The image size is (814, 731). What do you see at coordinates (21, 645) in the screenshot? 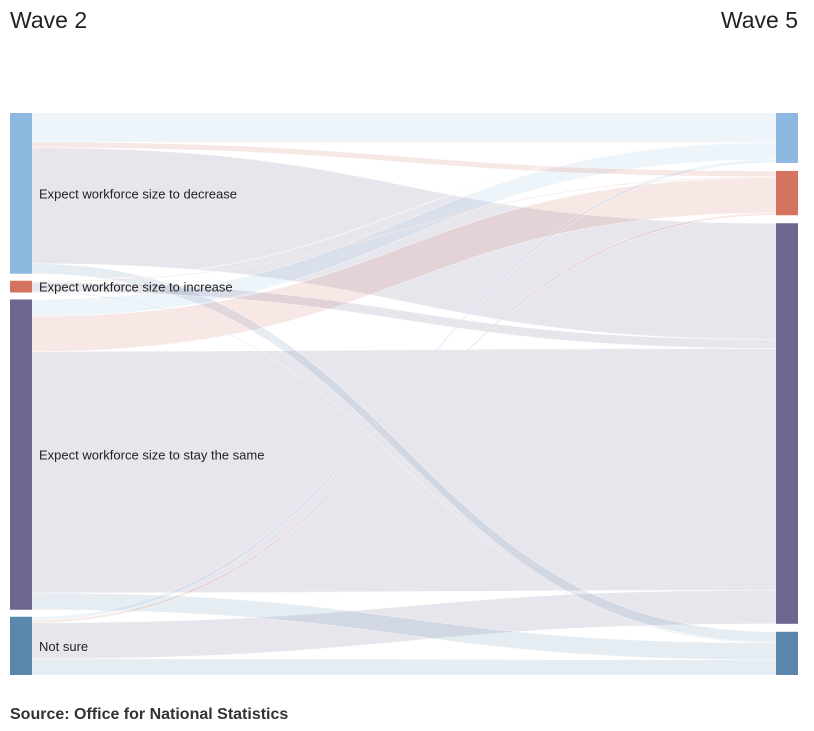
I see `left-node-not-sure` at bounding box center [21, 645].